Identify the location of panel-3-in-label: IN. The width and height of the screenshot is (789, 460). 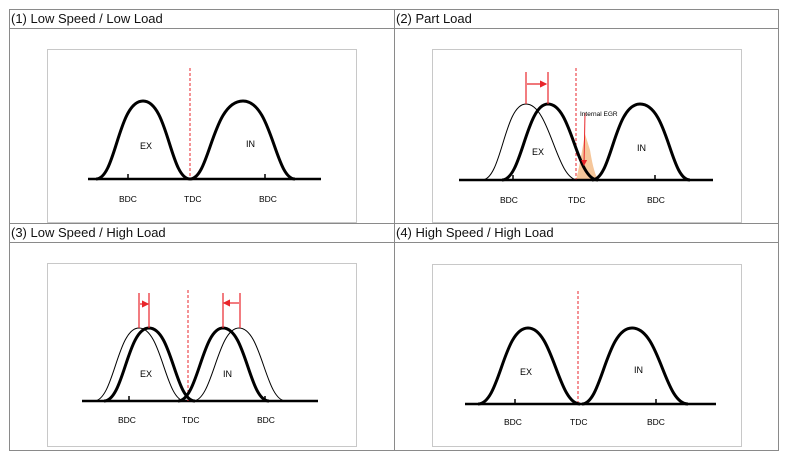
(227, 374).